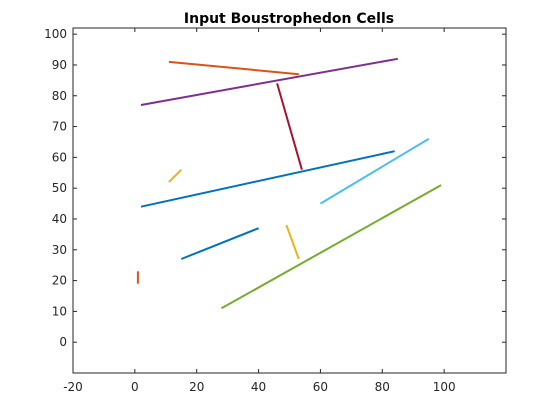  I want to click on y-tick-label: 90, so click(59, 65).